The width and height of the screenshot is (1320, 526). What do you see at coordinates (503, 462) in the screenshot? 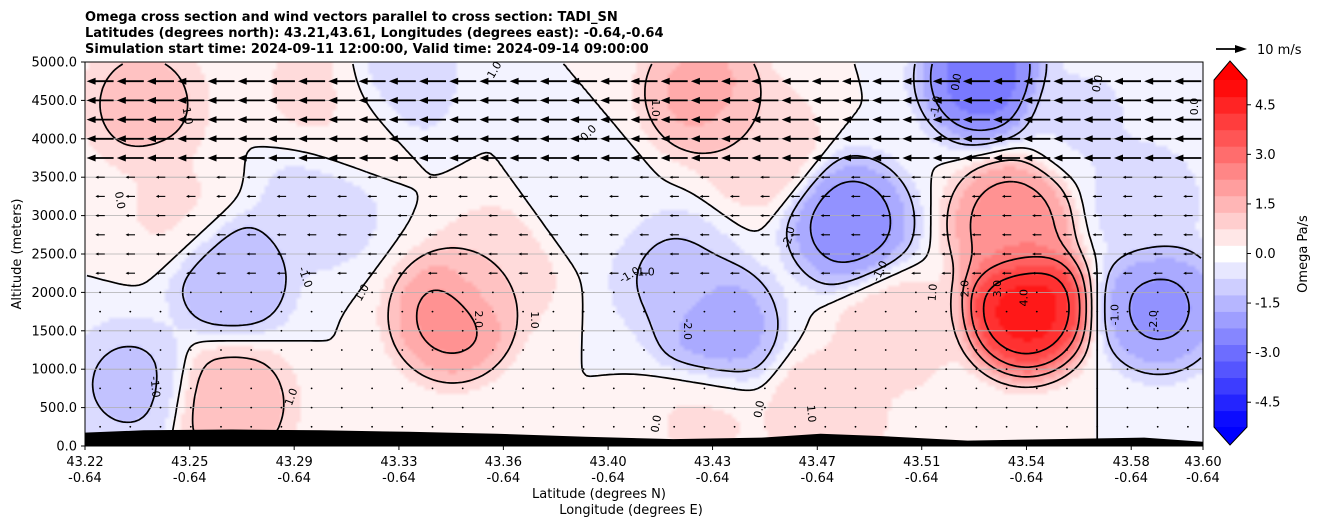
I see `x-tick-label-lat: 43.36` at bounding box center [503, 462].